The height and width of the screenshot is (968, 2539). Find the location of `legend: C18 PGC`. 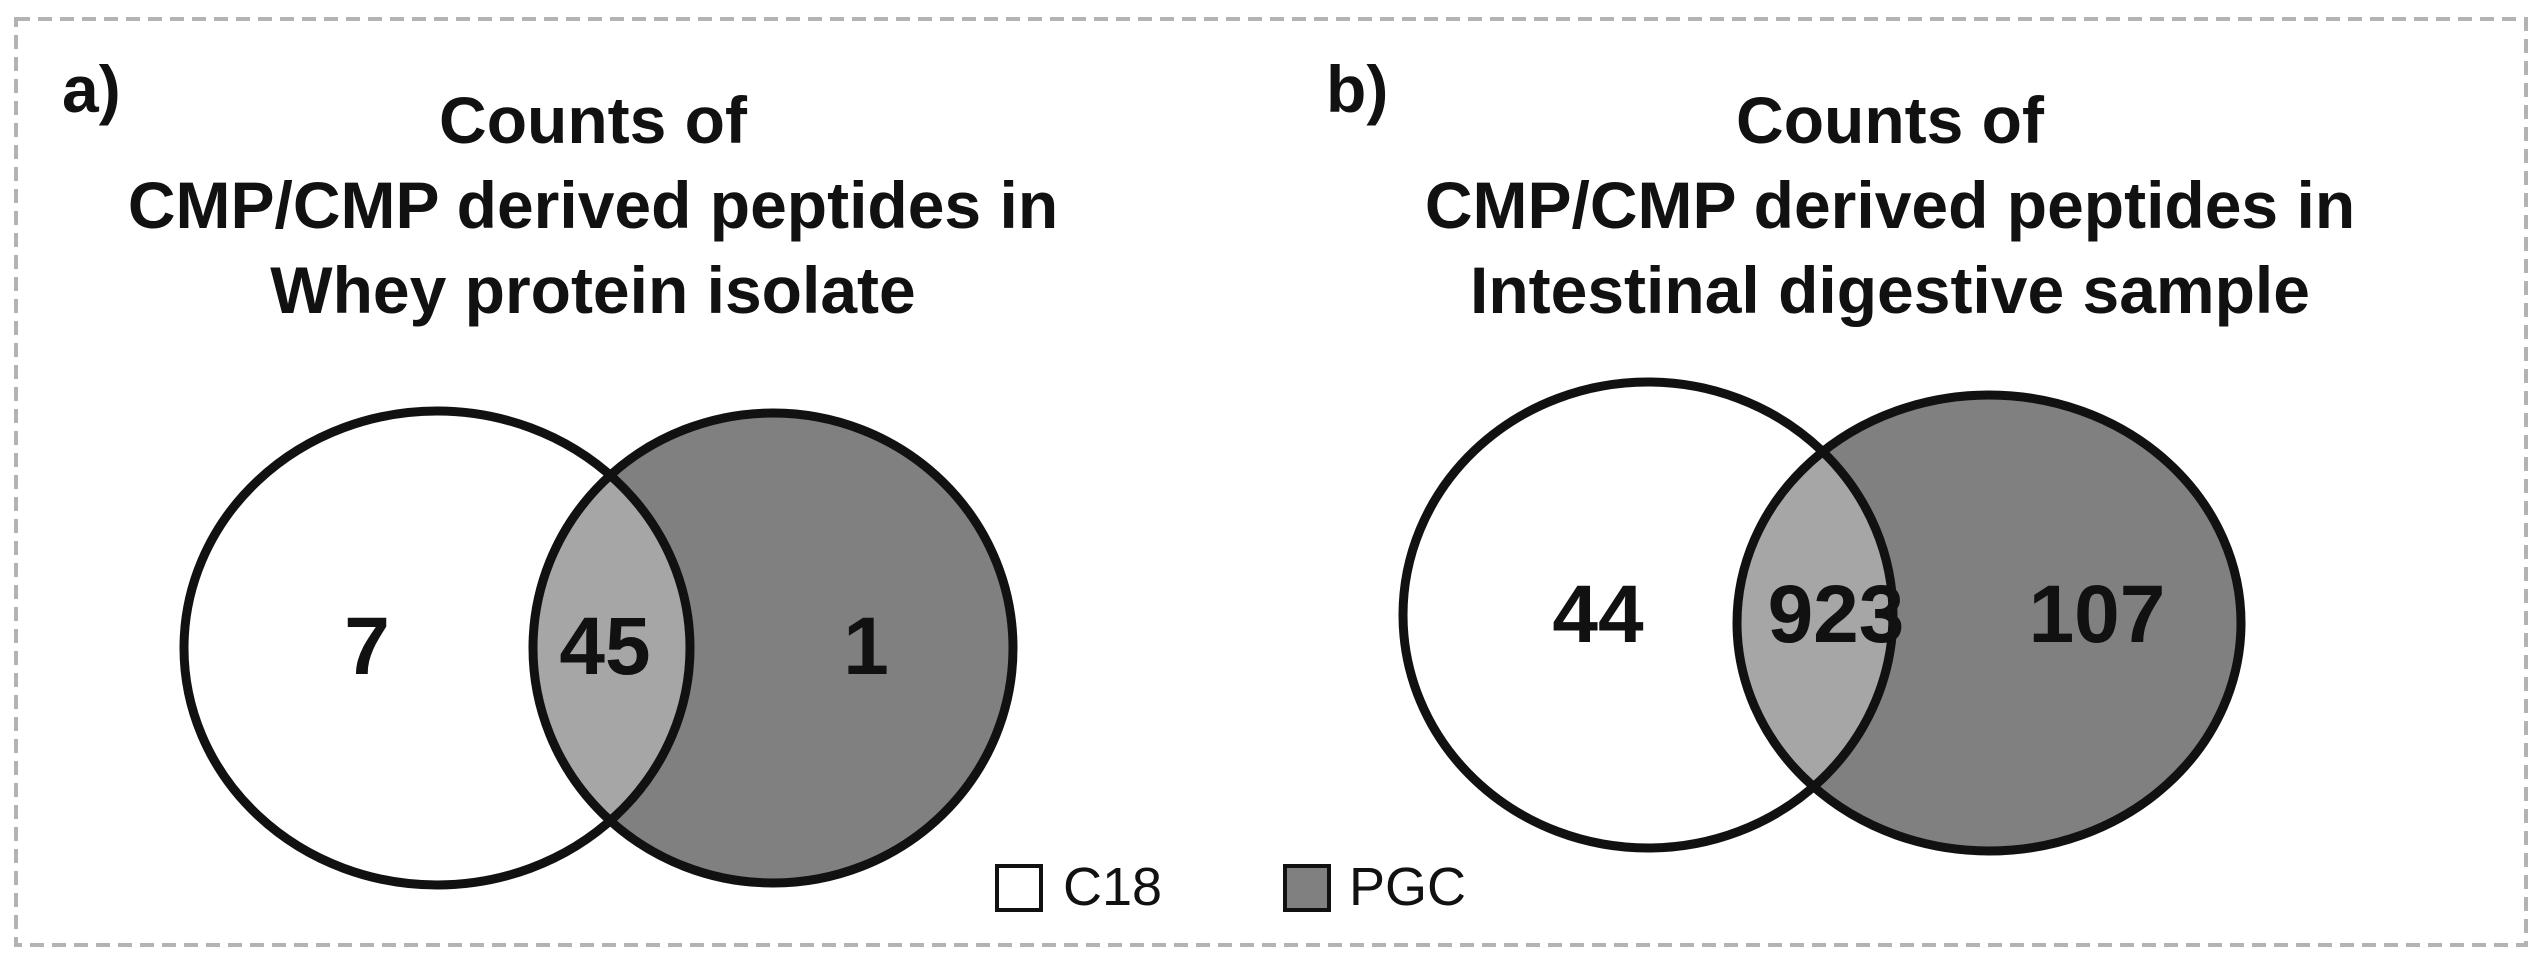

legend: C18 PGC is located at coordinates (1230, 887).